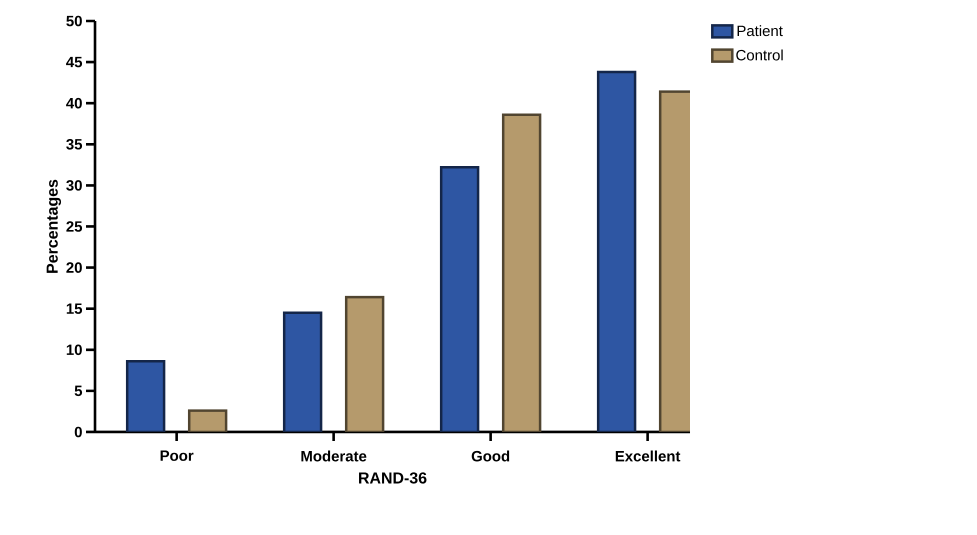 The width and height of the screenshot is (977, 535). I want to click on x-tick-label: Good, so click(491, 456).